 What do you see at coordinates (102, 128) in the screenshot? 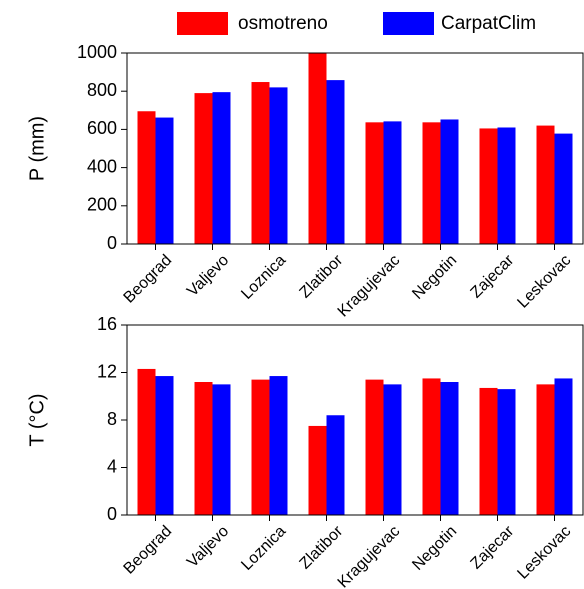
I see `y-tick-label: 600` at bounding box center [102, 128].